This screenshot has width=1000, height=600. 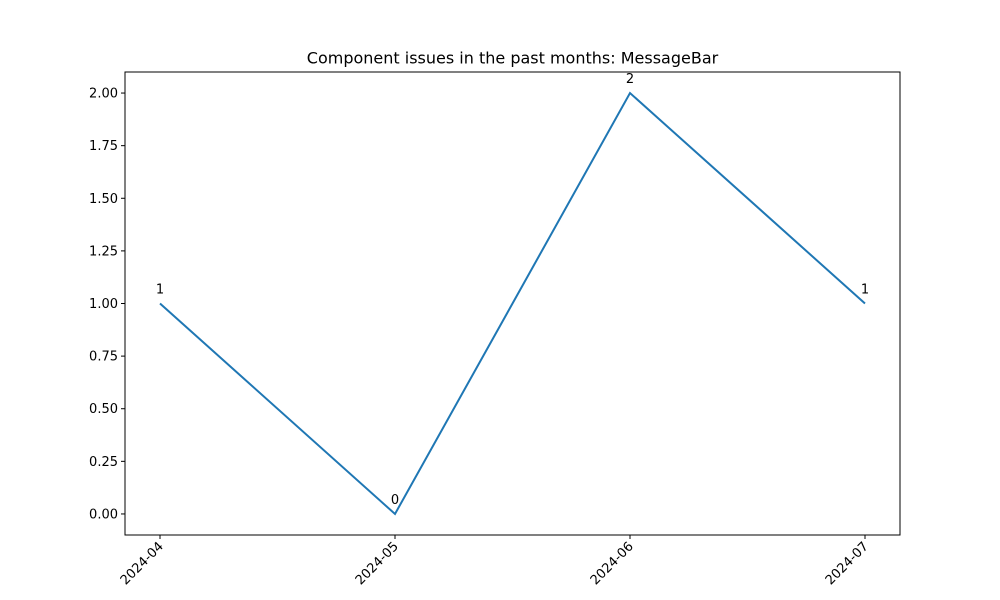 What do you see at coordinates (630, 79) in the screenshot?
I see `data-label: 2` at bounding box center [630, 79].